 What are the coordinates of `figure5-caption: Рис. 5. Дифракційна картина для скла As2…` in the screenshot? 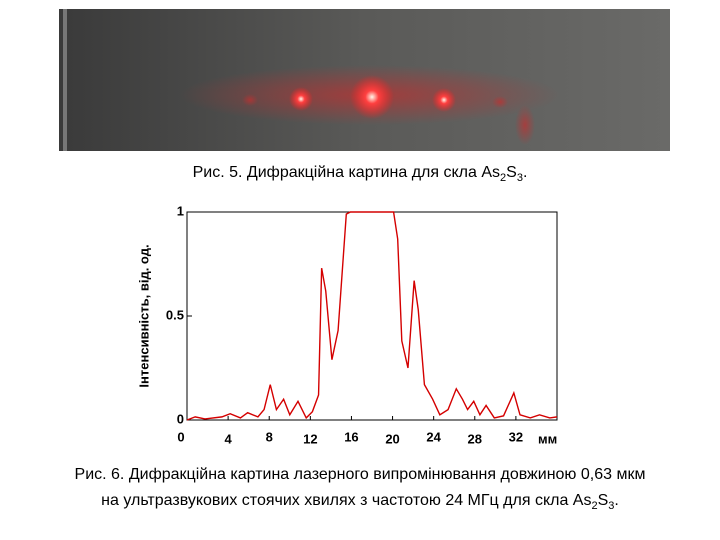 It's located at (360, 174).